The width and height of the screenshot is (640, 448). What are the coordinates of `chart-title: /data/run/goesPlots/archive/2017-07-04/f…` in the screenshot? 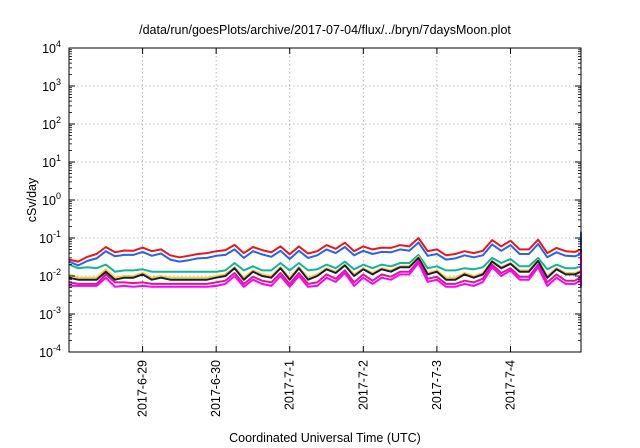 It's located at (325, 30).